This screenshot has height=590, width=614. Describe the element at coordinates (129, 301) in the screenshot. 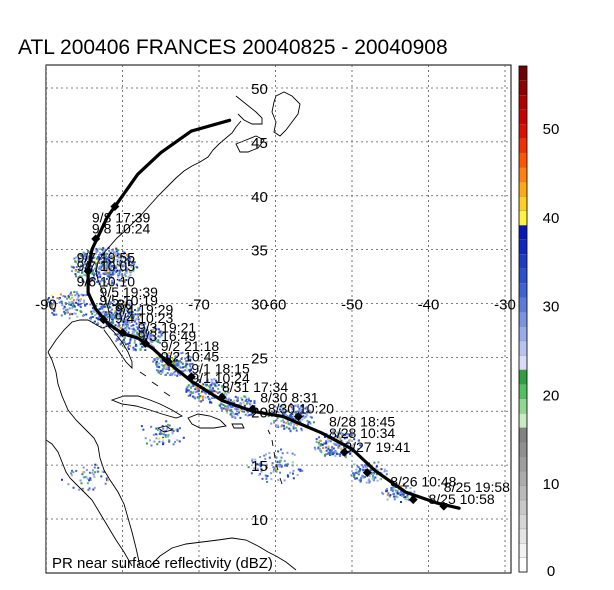

I see `track-label: 9/5 10:19` at that location.